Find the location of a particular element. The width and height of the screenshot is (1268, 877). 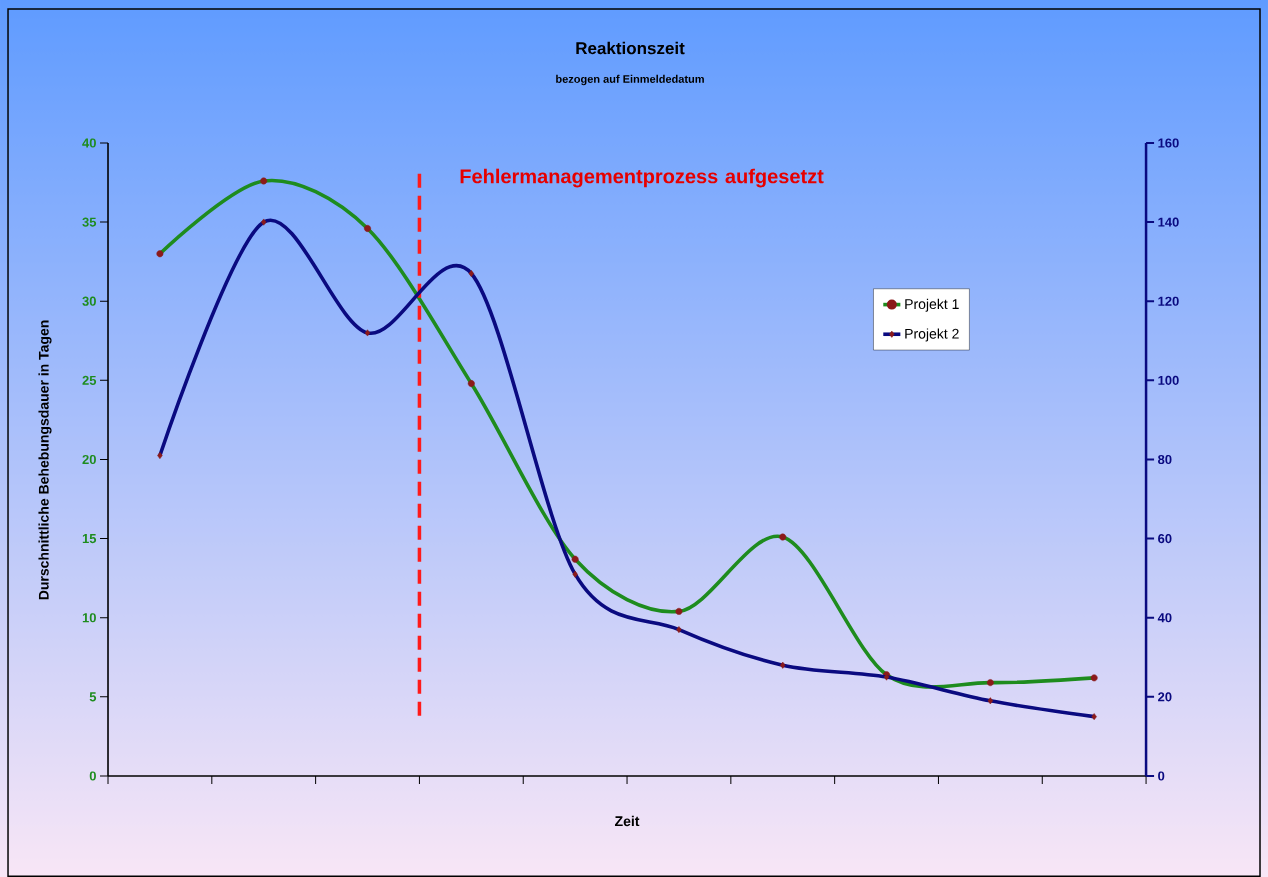

y-tick-label: 25 is located at coordinates (89, 380).